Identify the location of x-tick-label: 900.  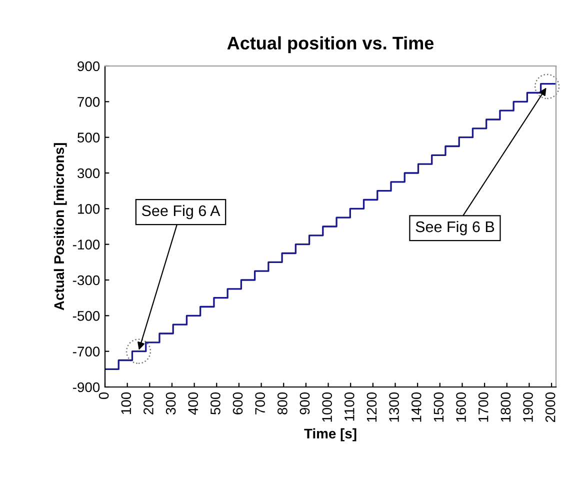
(305, 403).